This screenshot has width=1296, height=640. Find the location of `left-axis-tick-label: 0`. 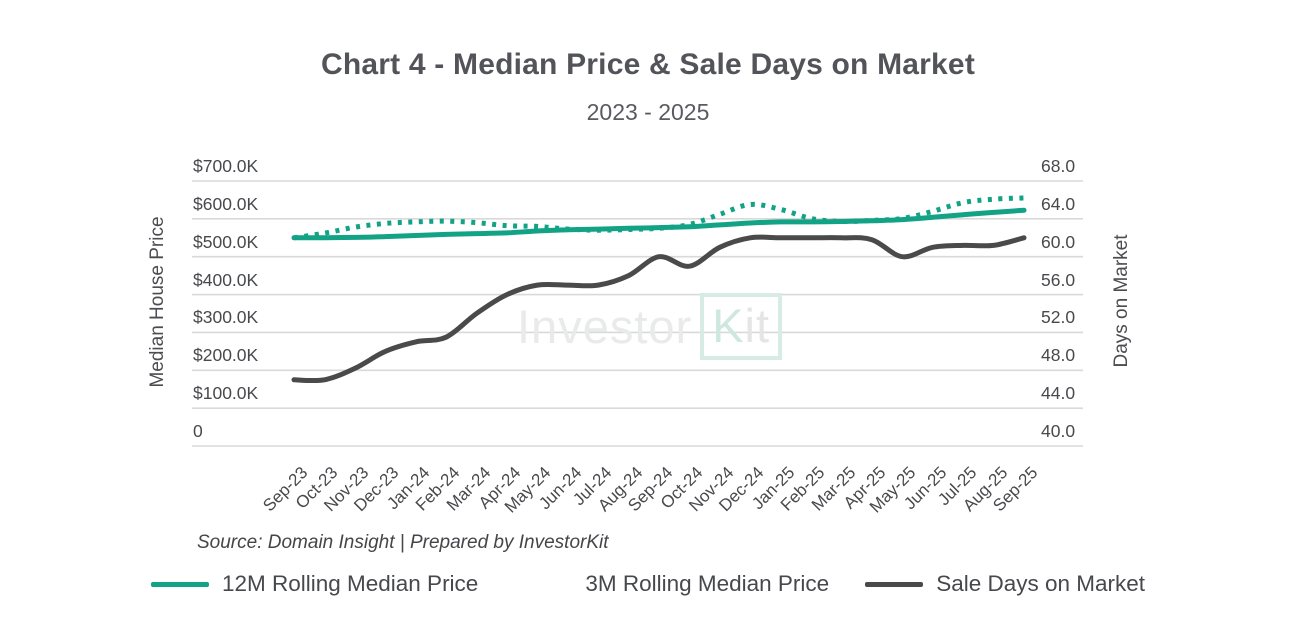

left-axis-tick-label: 0 is located at coordinates (198, 431).